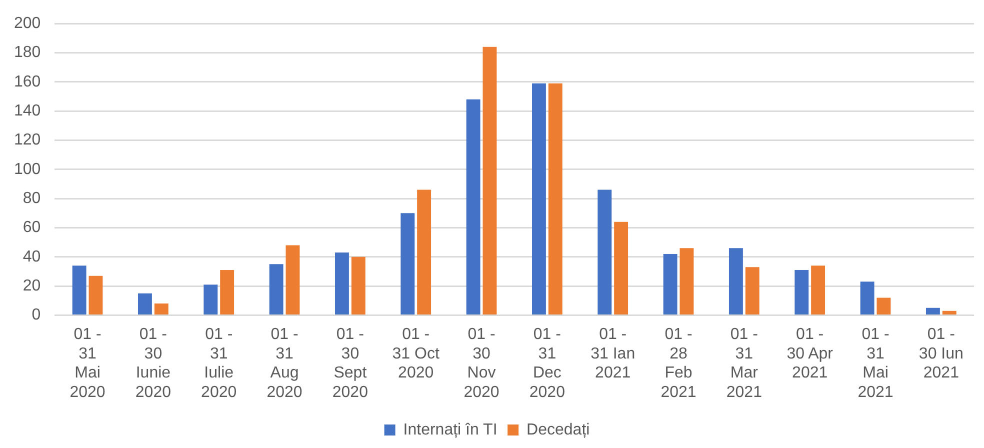 Image resolution: width=984 pixels, height=448 pixels. I want to click on legend-label: Decedați, so click(558, 429).